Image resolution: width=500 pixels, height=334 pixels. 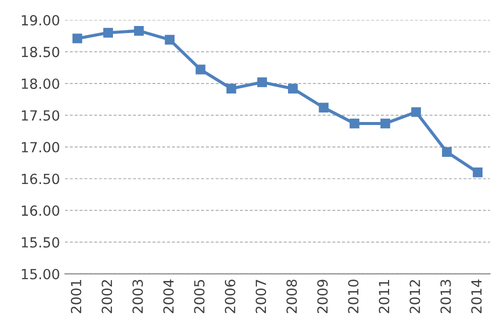 I want to click on x-tick-label: 2013, so click(x=445, y=297).